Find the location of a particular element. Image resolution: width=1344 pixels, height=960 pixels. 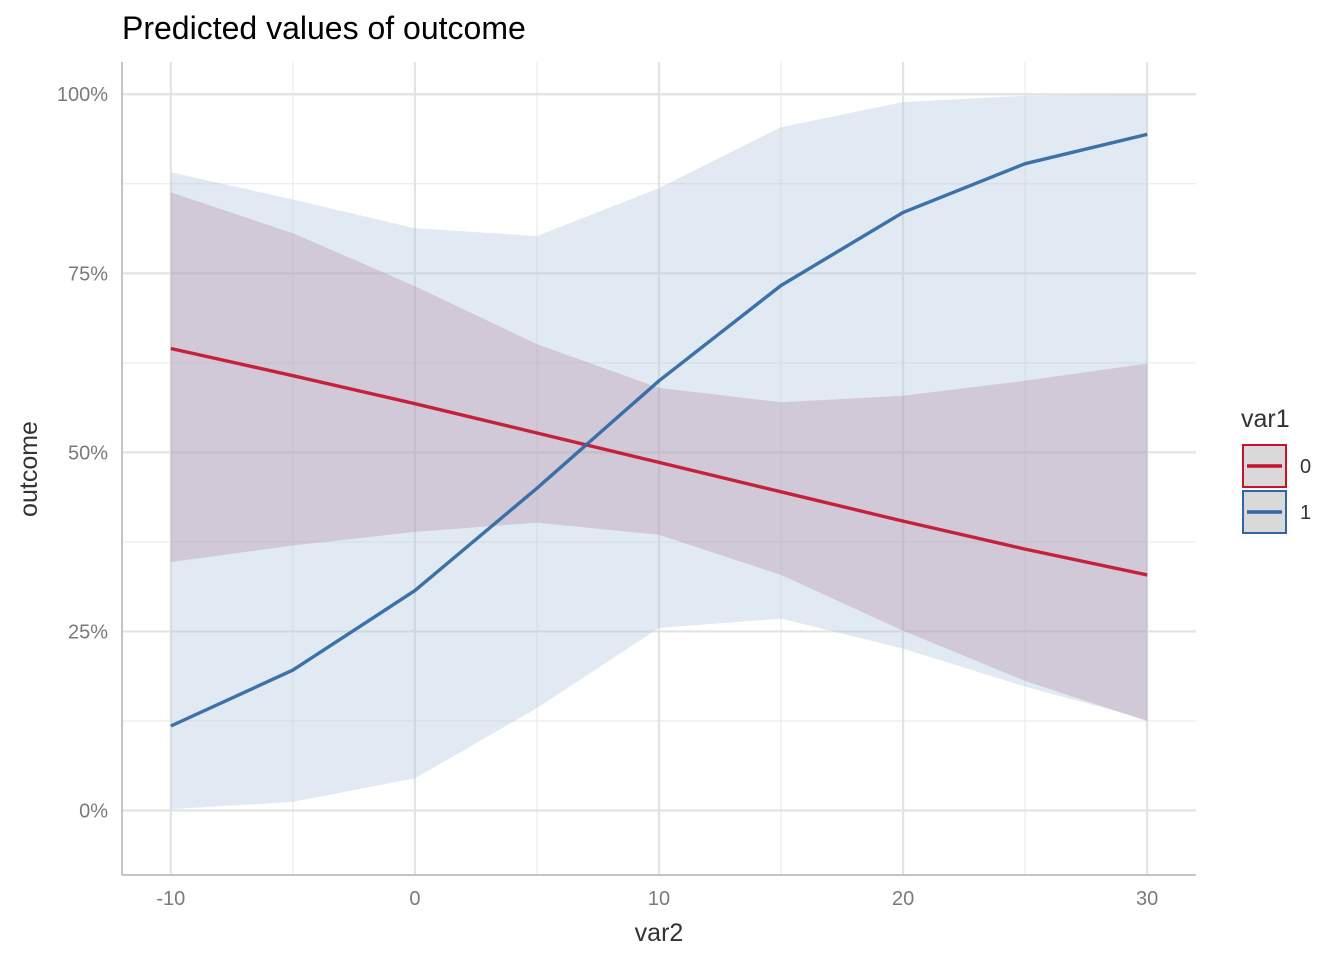

y-tick-label: 25% is located at coordinates (88, 632).